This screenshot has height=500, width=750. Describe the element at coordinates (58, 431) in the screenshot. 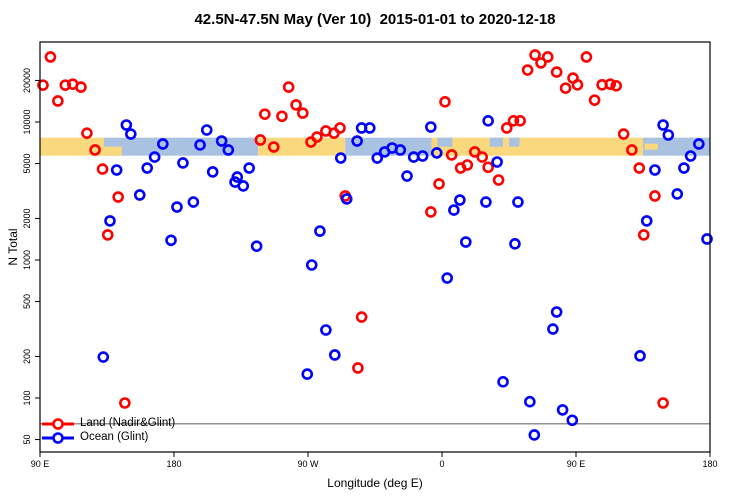

I see `legend-markers` at that location.